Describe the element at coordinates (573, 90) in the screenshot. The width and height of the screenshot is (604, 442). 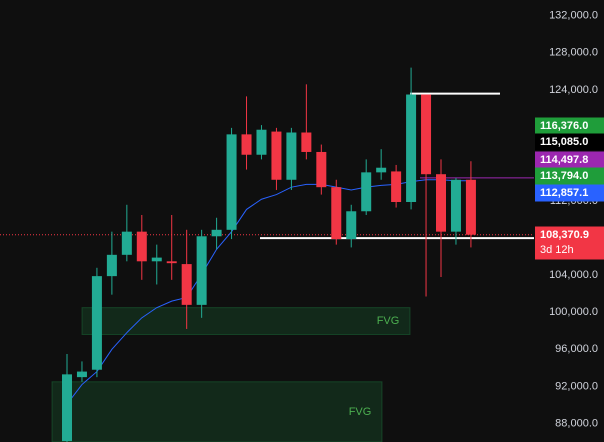
I see `y-tick-label: 124,000.0` at that location.